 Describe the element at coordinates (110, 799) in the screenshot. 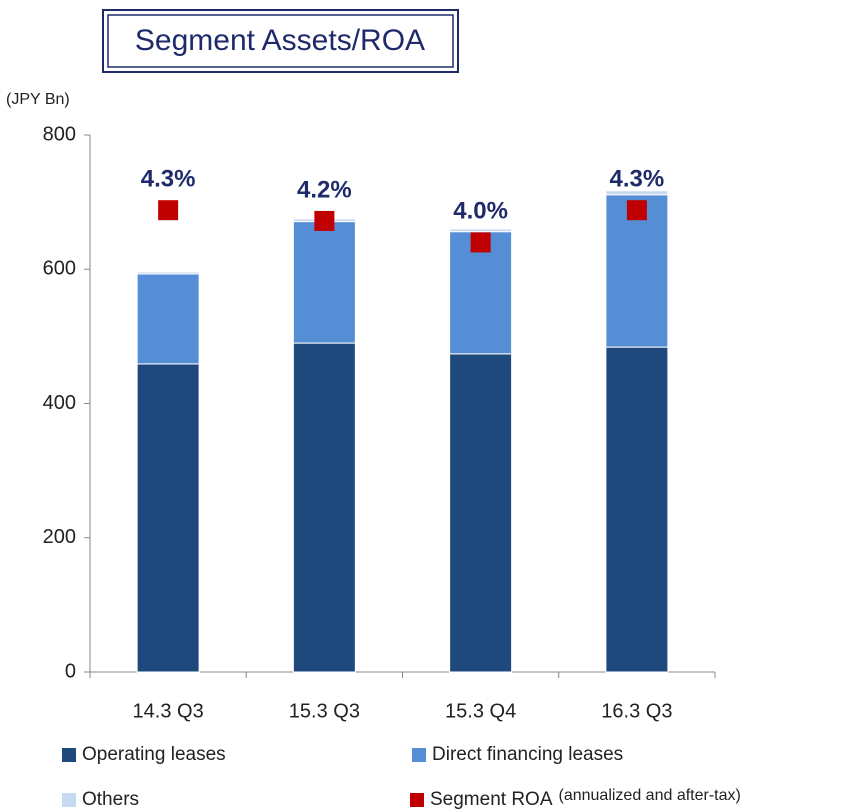

I see `legend-label: Others` at that location.